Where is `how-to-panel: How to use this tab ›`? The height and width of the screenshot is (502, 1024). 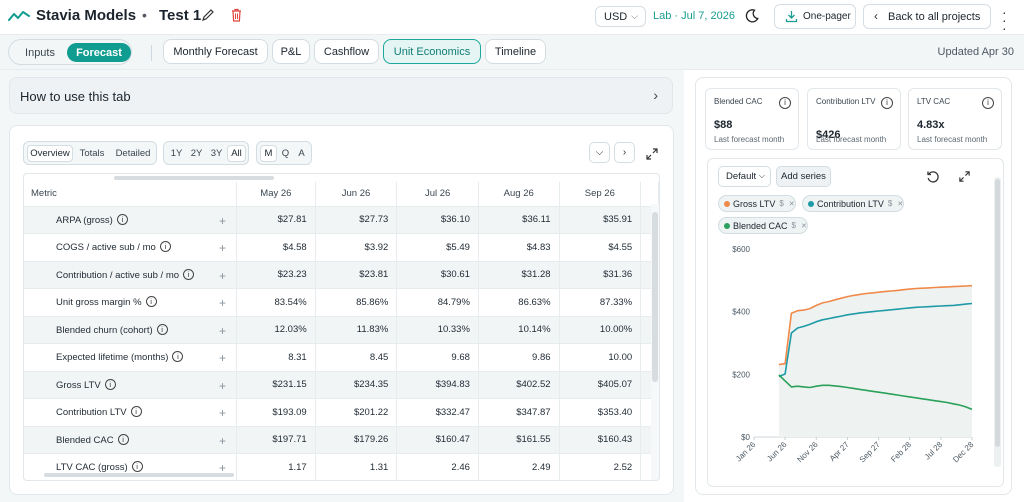 how-to-panel: How to use this tab › is located at coordinates (341, 95).